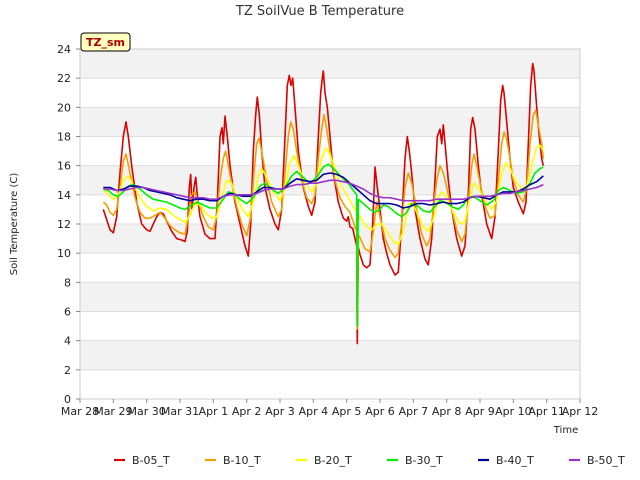  What do you see at coordinates (214, 411) in the screenshot?
I see `x-tick-label: Apr 1` at bounding box center [214, 411].